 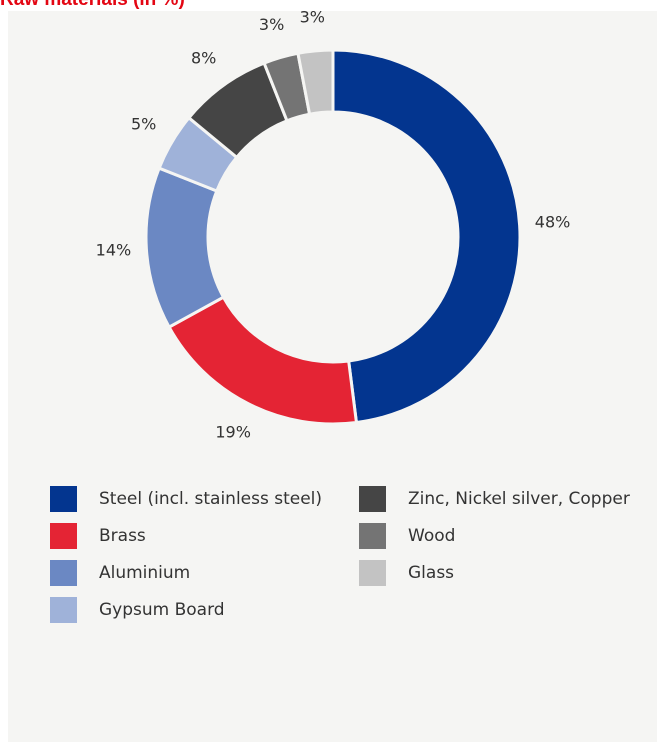 What do you see at coordinates (519, 499) in the screenshot?
I see `legend-label: Zinc, Nickel silver, Copper` at bounding box center [519, 499].